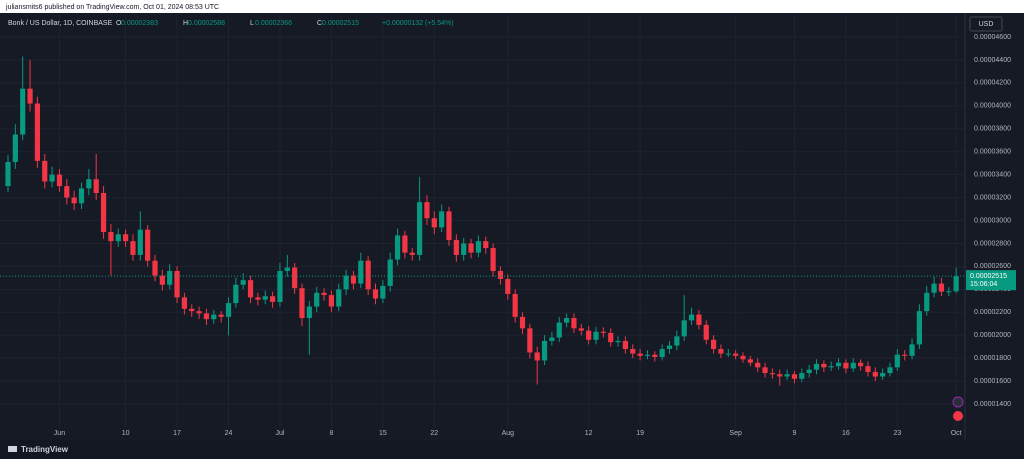 This screenshot has width=1024, height=459. I want to click on x-tick-label: Jul, so click(279, 433).